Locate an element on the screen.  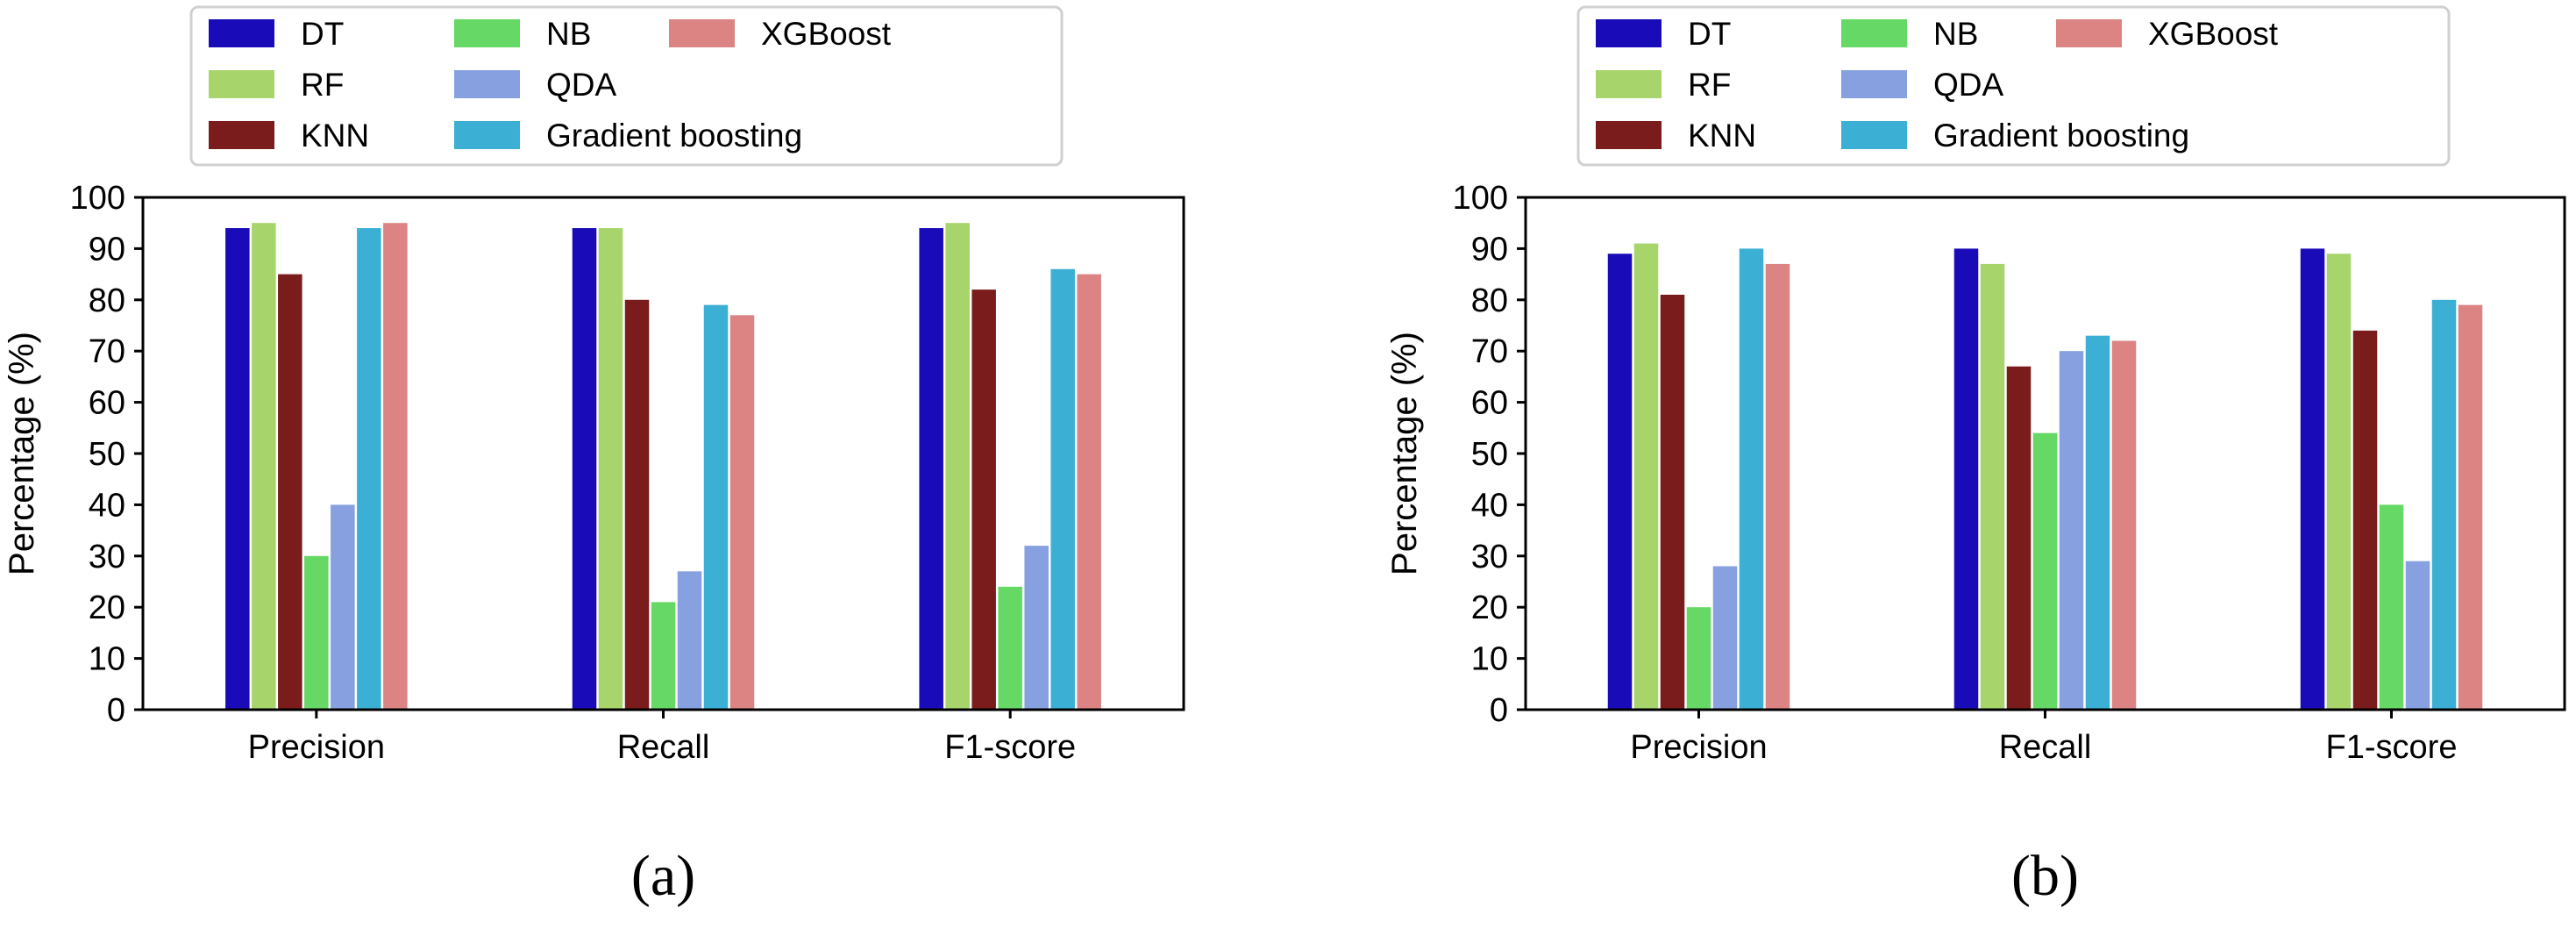
x-tick-label: Recall is located at coordinates (663, 747).